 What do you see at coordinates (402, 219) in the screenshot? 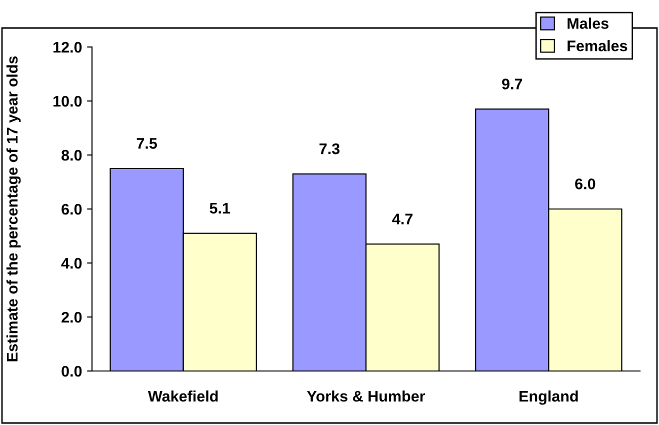
I see `data-label: 4.7` at bounding box center [402, 219].